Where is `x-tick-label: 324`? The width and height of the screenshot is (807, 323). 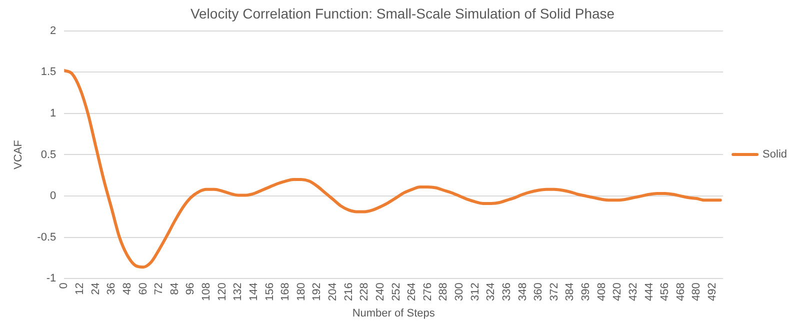
x-tick-label: 324 is located at coordinates (491, 292).